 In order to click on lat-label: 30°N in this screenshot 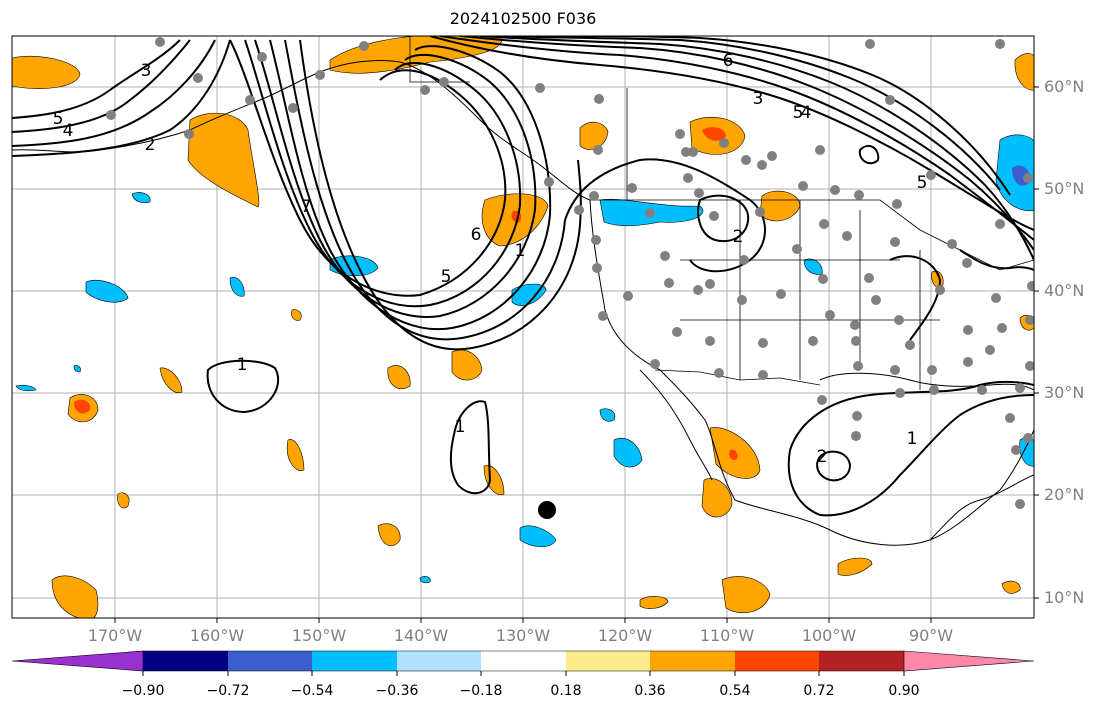, I will do `click(1064, 392)`.